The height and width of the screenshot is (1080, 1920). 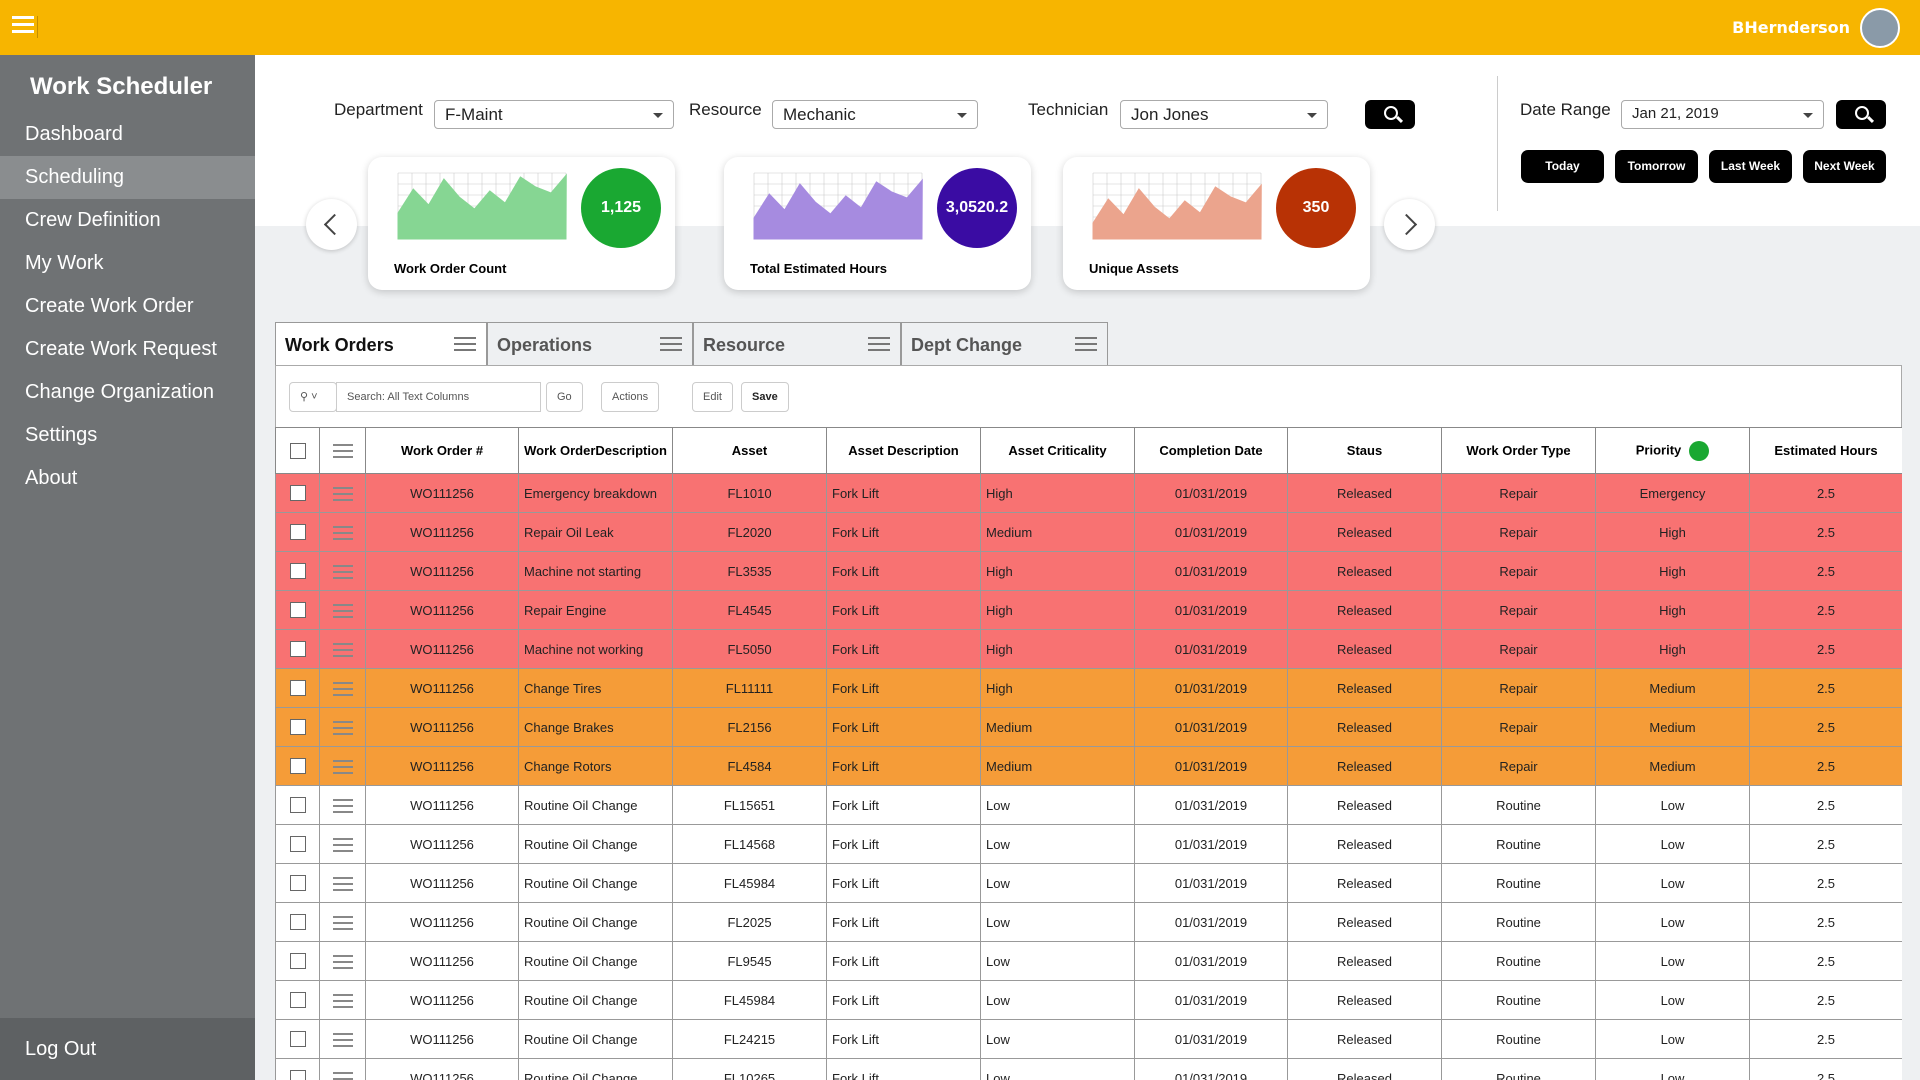 I want to click on menu-button, so click(x=25, y=27).